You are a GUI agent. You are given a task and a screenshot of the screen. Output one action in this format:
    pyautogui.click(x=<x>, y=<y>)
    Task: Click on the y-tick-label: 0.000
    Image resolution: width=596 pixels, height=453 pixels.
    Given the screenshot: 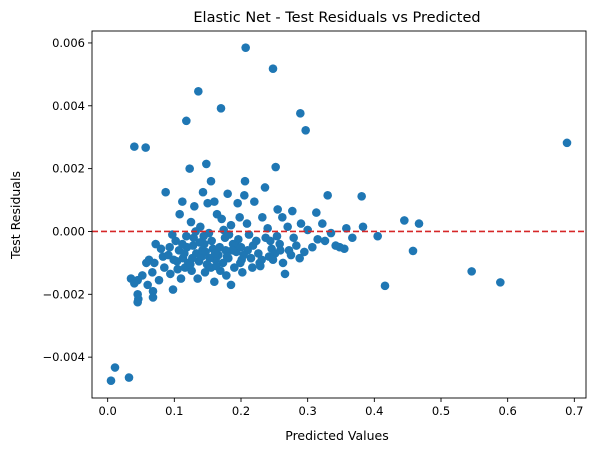 What is the action you would take?
    pyautogui.click(x=68, y=231)
    